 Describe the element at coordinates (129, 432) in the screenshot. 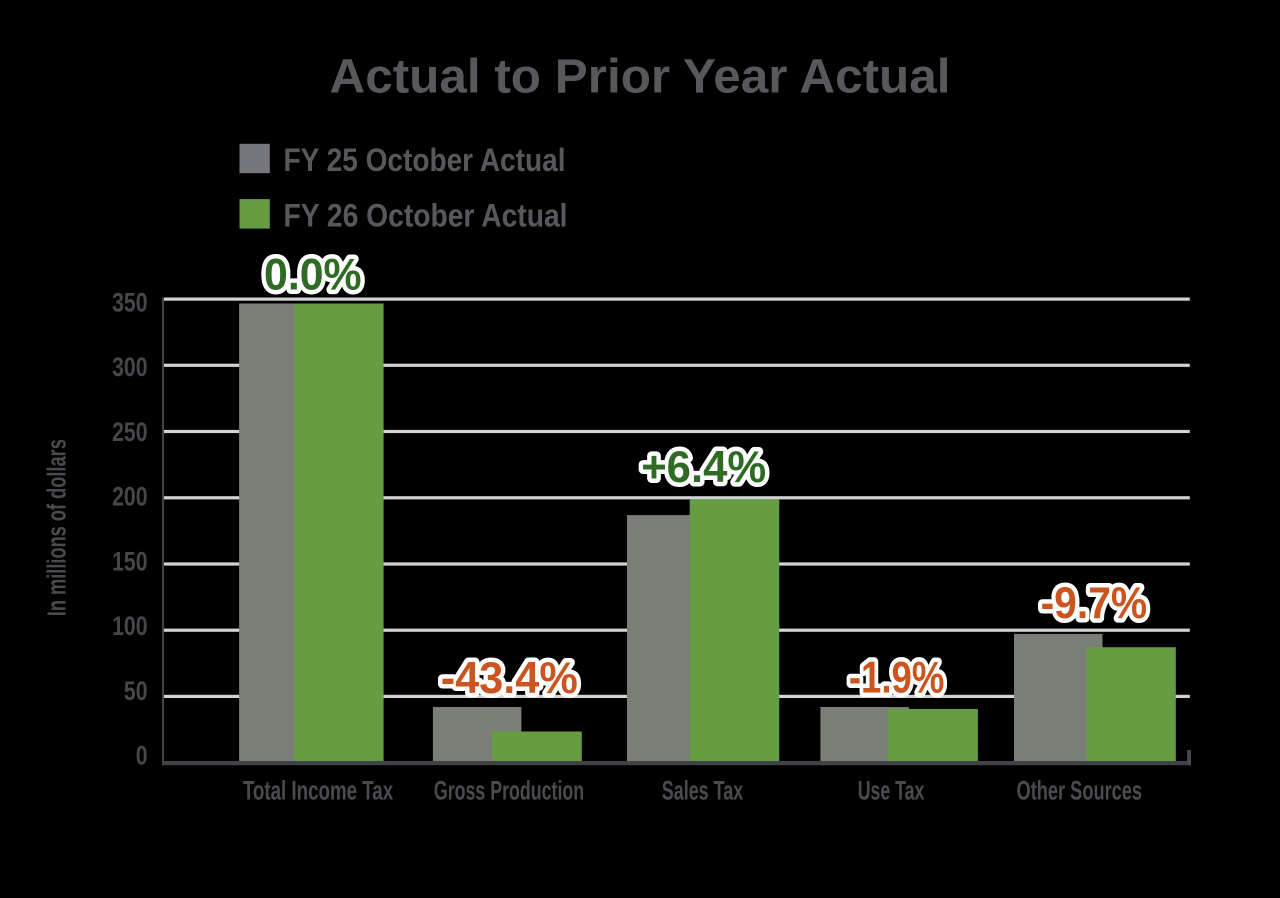

I see `svg-text: 250` at that location.